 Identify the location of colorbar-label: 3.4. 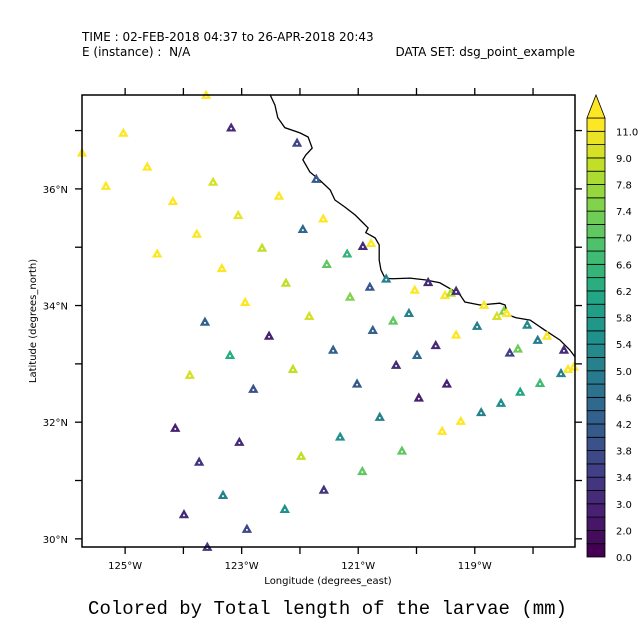
(624, 478).